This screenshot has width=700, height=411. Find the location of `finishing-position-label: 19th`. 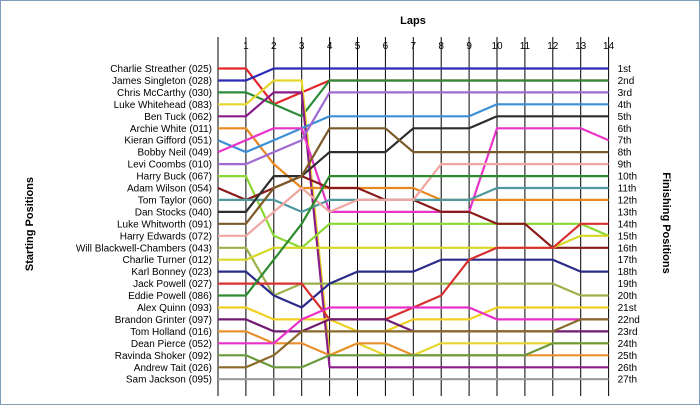

finishing-position-label: 19th is located at coordinates (627, 284).